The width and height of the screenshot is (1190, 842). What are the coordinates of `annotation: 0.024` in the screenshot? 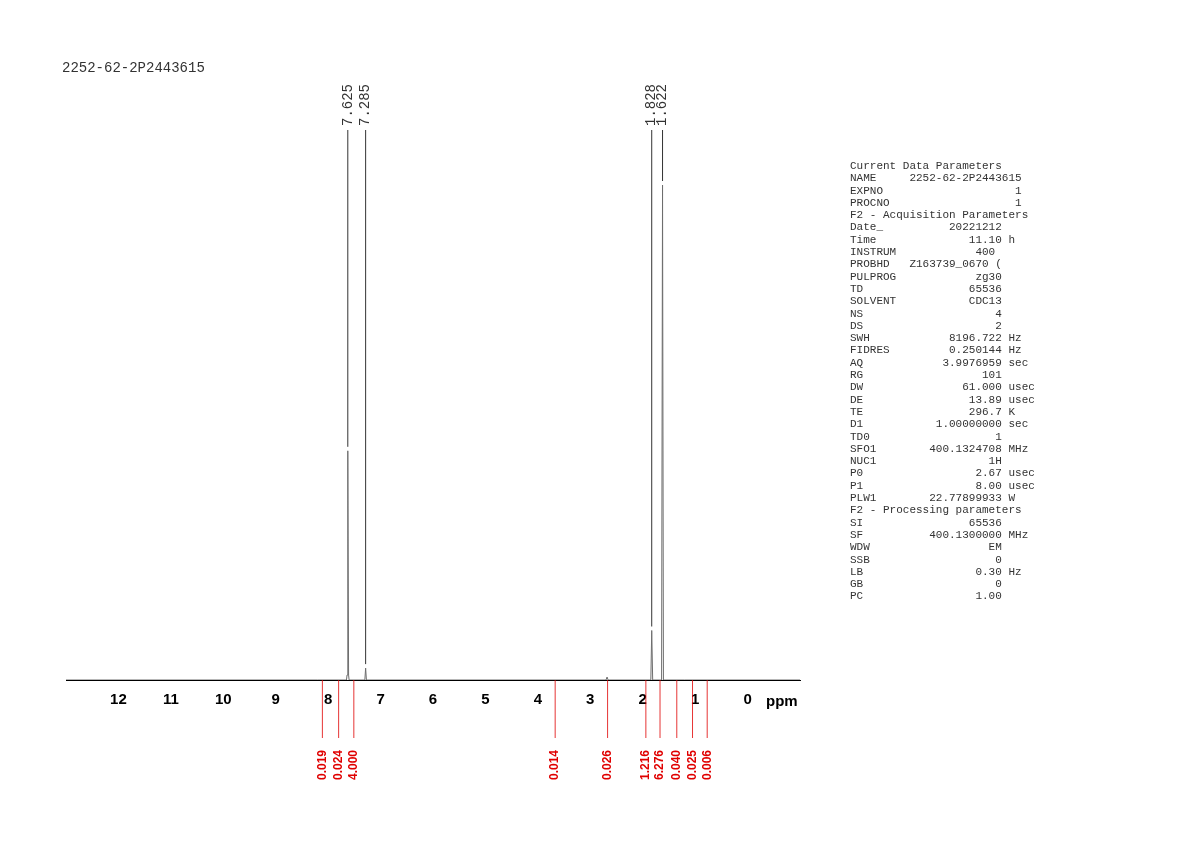 It's located at (337, 764).